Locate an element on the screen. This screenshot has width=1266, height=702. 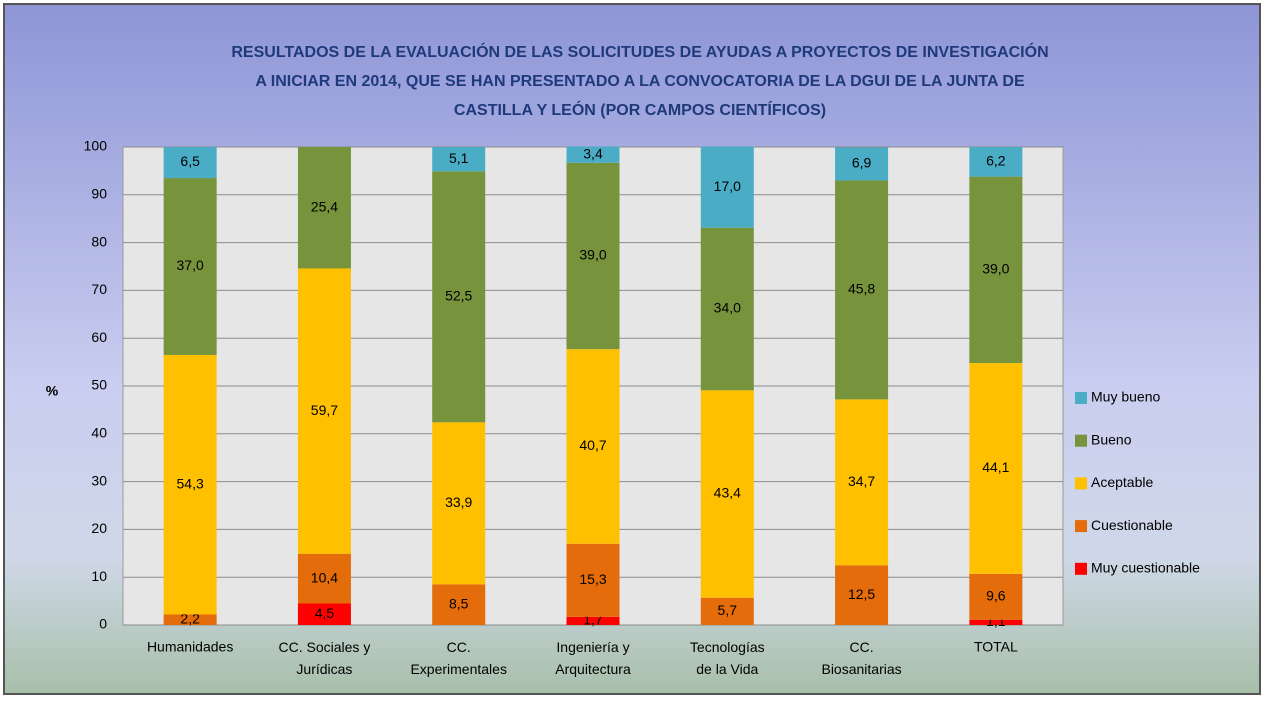
data-label: 10,4 is located at coordinates (324, 577).